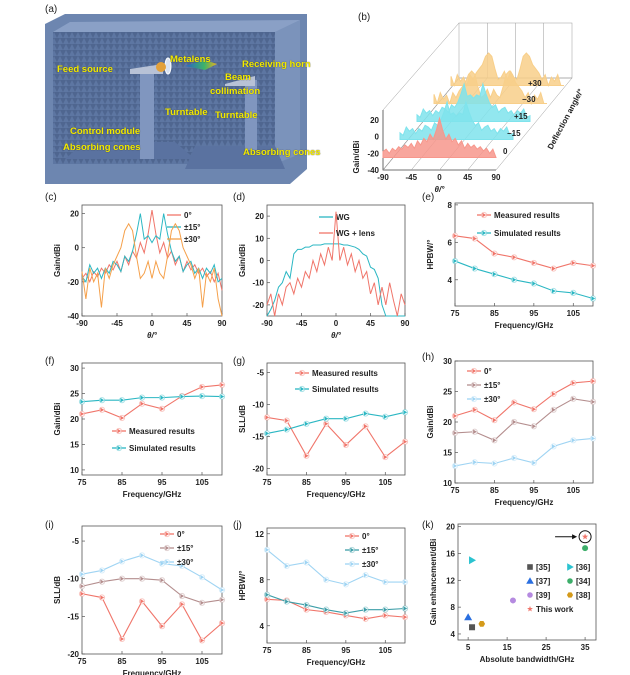 The image size is (630, 675). What do you see at coordinates (242, 419) in the screenshot?
I see `y-axis-label: SLL/dB` at bounding box center [242, 419].